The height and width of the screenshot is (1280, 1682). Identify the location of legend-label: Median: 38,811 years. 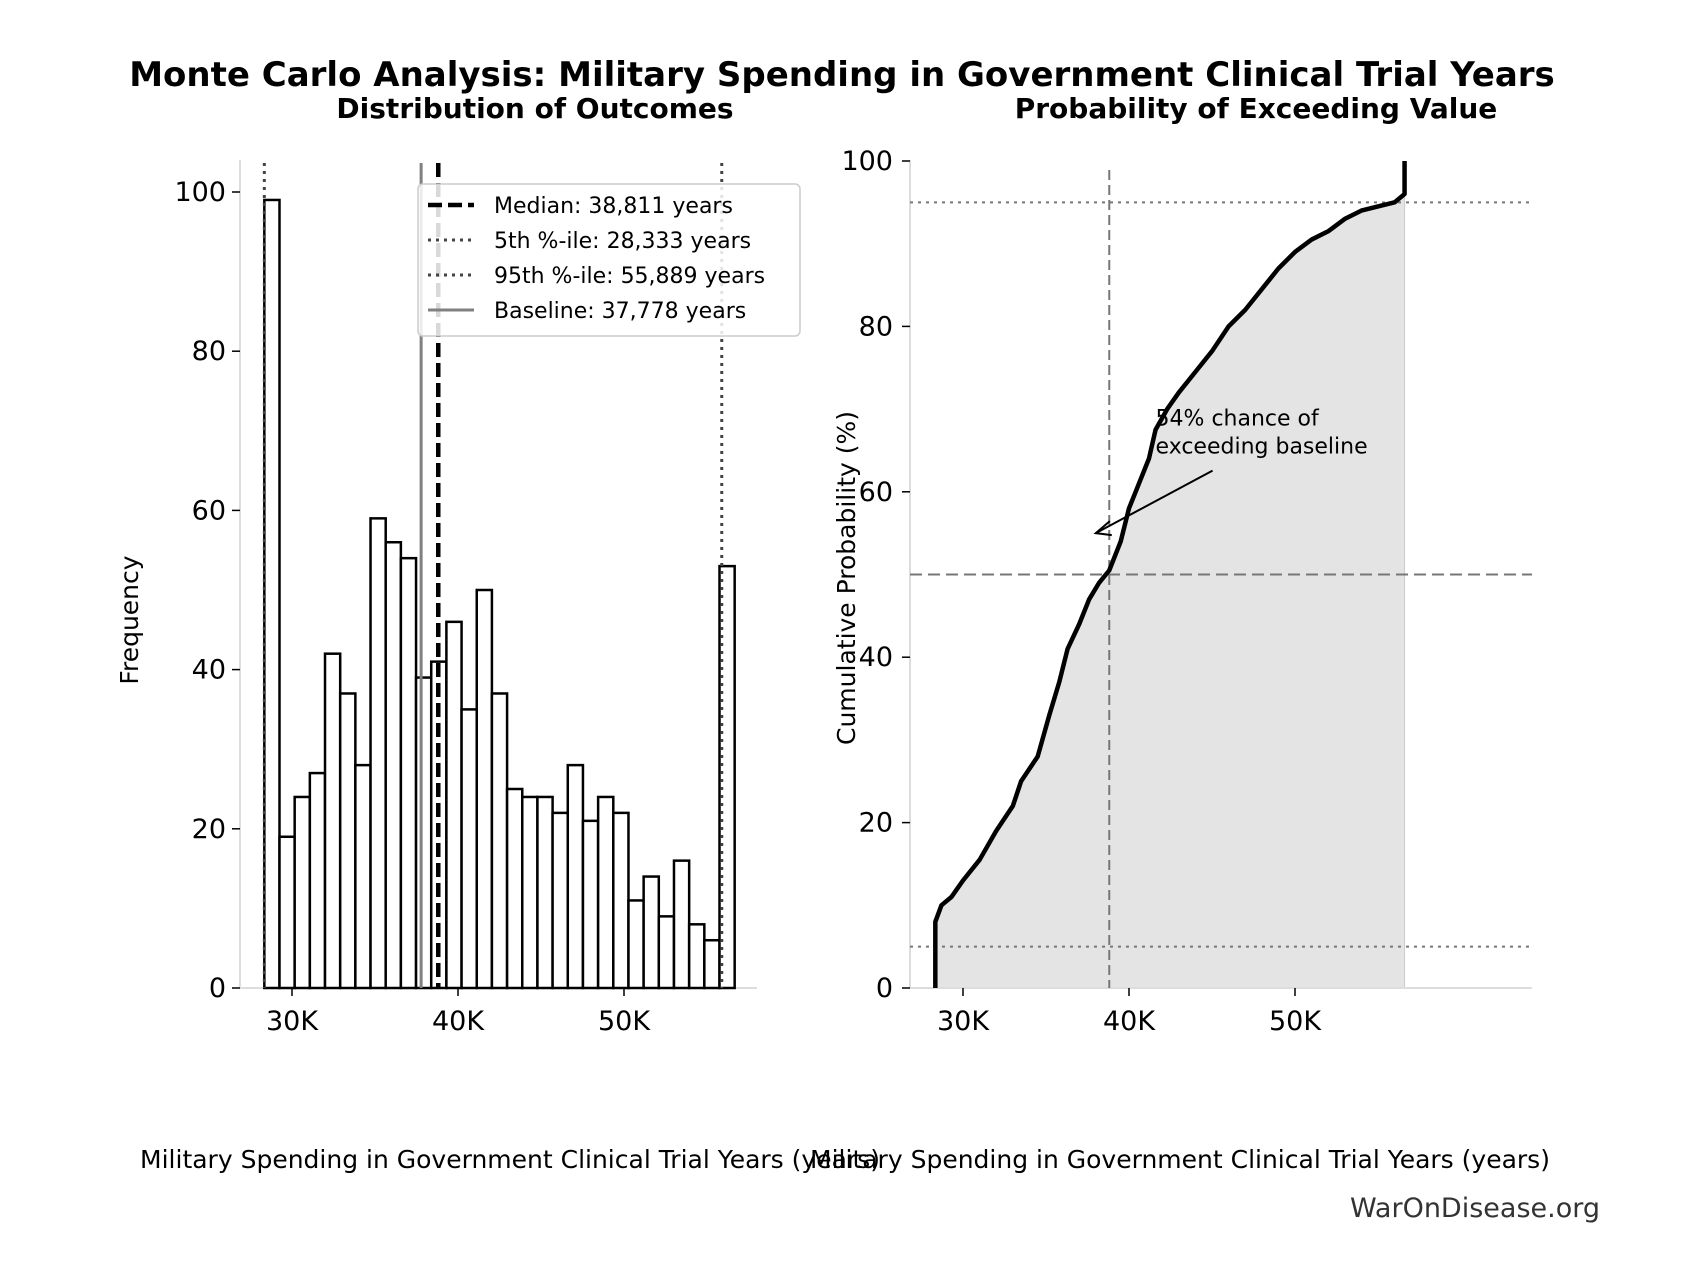
(613, 206).